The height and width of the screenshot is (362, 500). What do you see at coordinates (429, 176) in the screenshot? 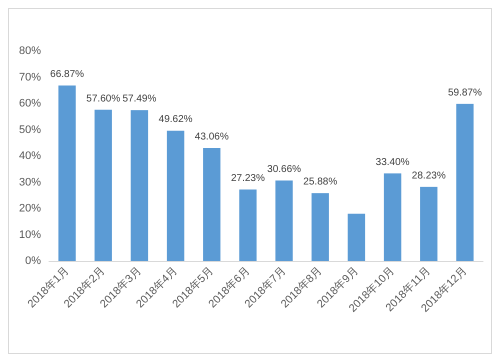
I see `data-label: 28.23%` at bounding box center [429, 176].